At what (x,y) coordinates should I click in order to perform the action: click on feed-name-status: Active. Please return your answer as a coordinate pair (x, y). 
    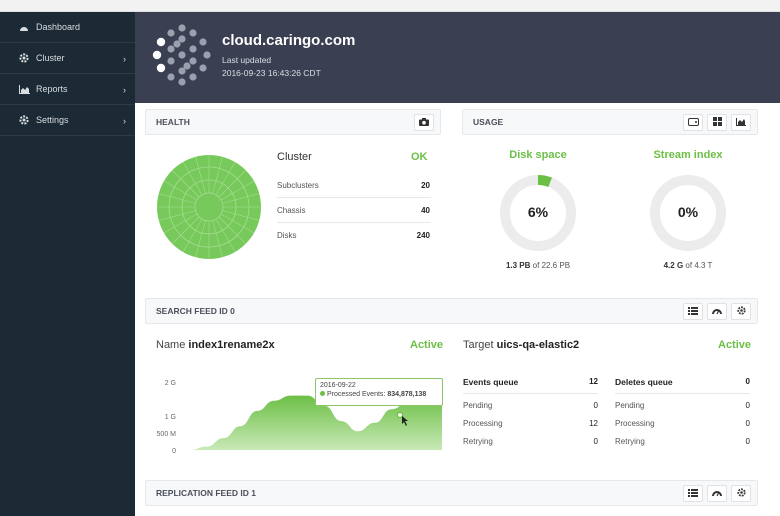
    Looking at the image, I should click on (427, 345).